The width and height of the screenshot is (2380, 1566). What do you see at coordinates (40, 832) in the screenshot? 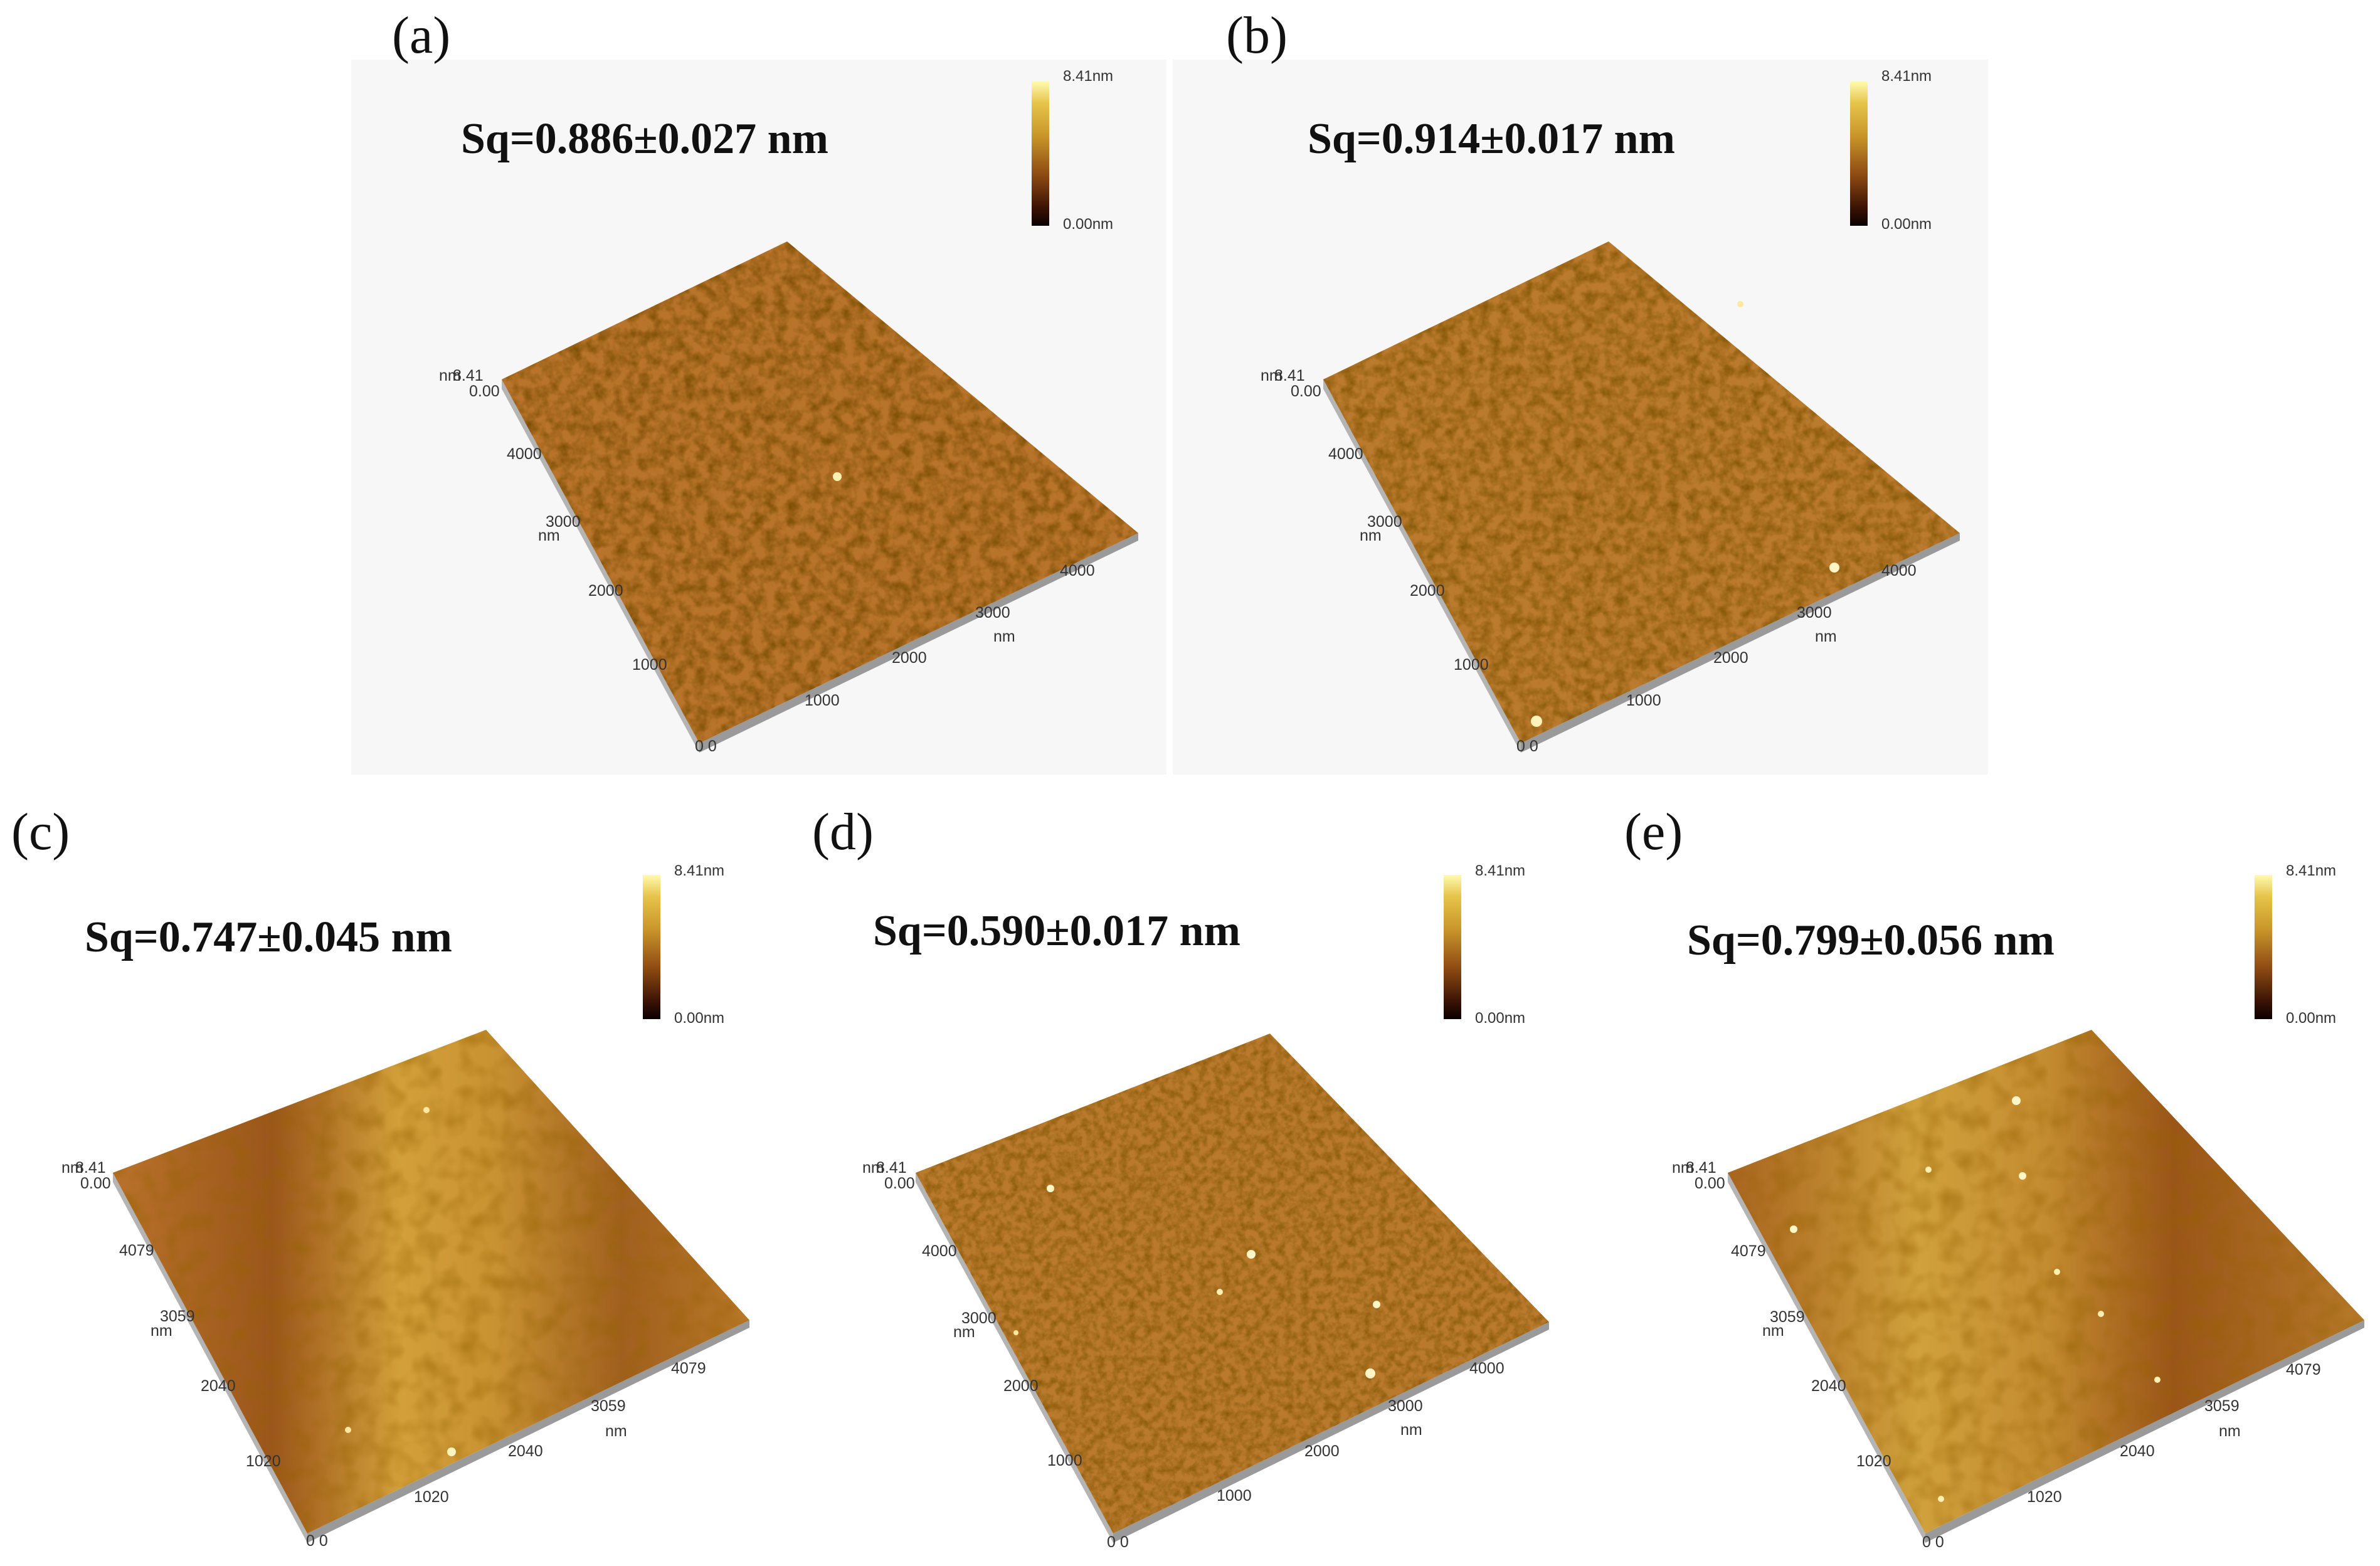
I see `panel-label: (c)` at bounding box center [40, 832].